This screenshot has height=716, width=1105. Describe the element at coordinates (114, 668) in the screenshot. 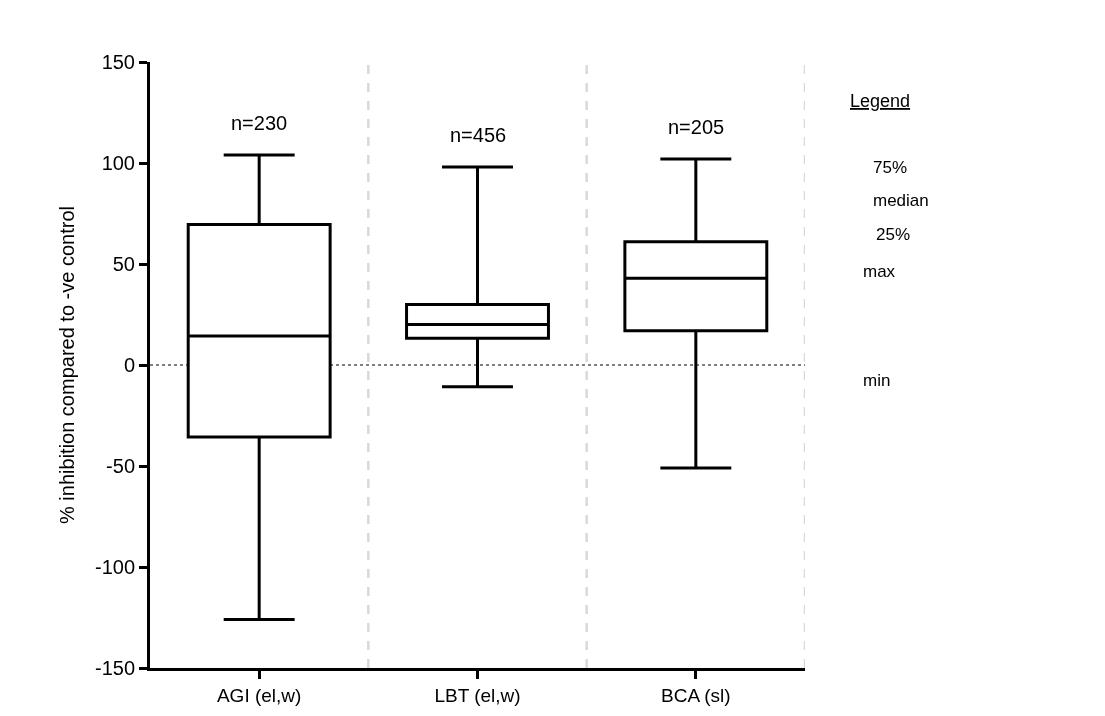

I see `y-tick-label: -150` at that location.